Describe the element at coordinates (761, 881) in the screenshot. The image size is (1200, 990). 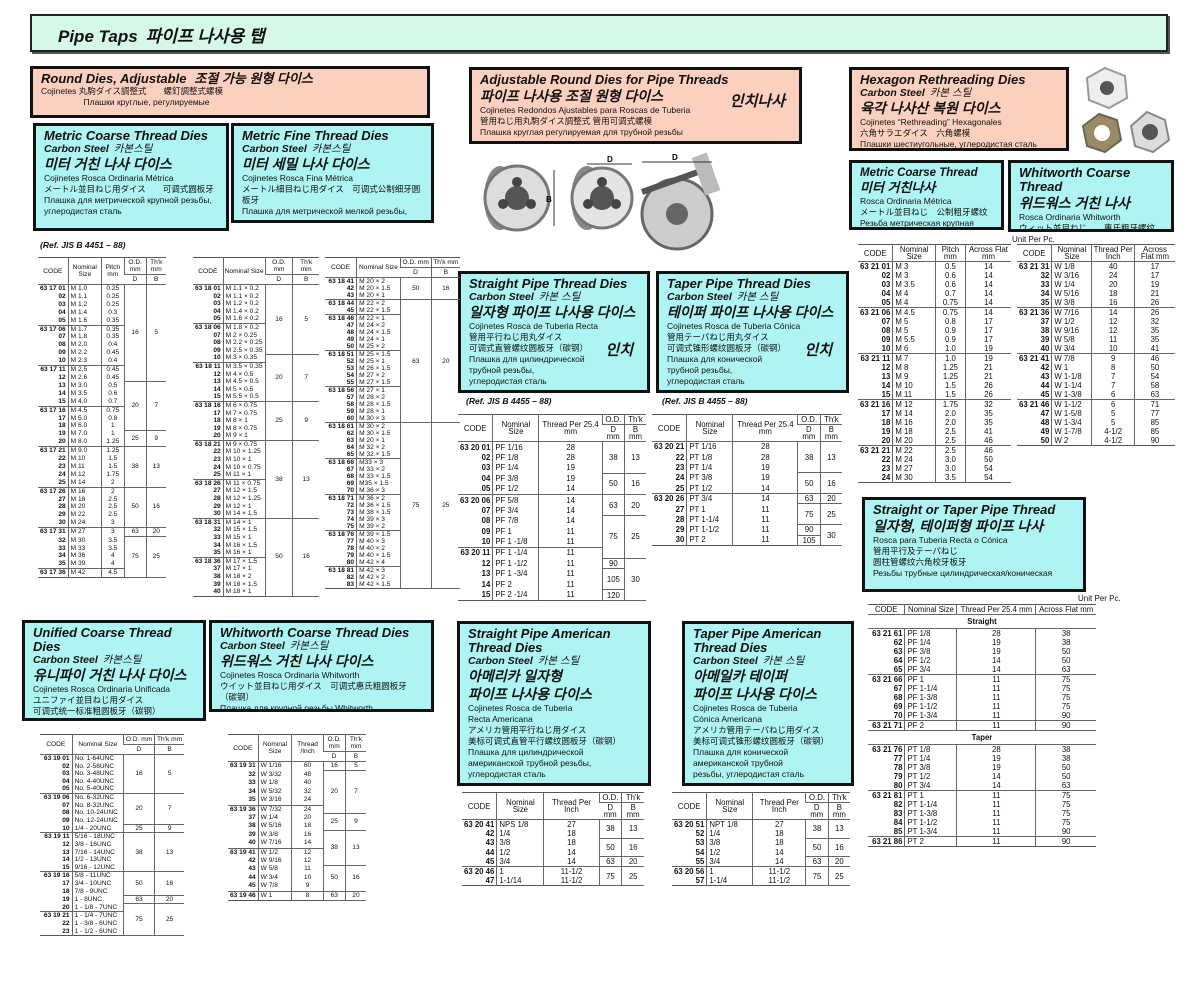
I see `table-row: 57 1-1/4 11-1/2` at that location.